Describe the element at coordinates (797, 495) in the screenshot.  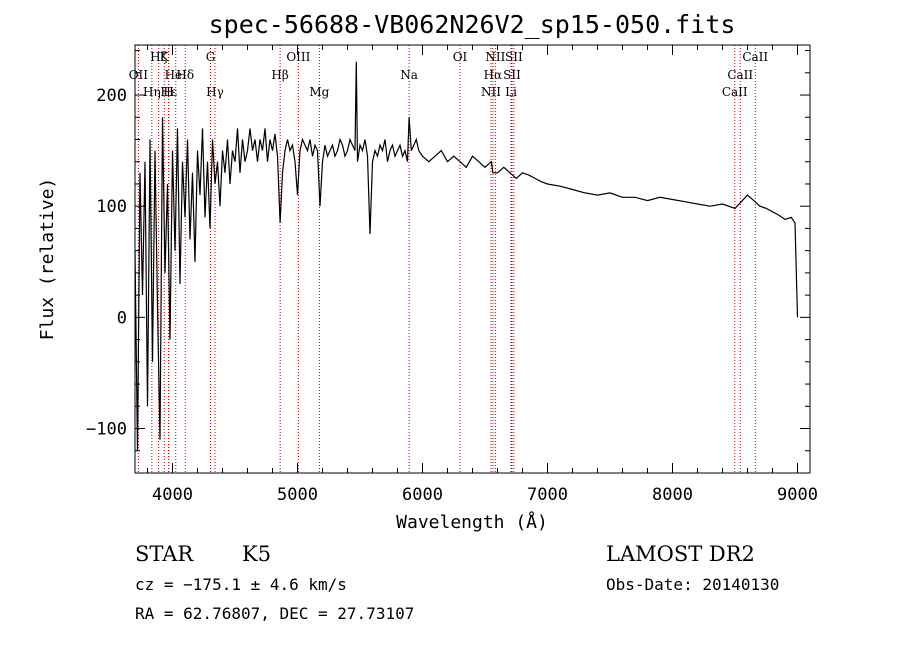
I see `x-tick-label: 9000` at that location.